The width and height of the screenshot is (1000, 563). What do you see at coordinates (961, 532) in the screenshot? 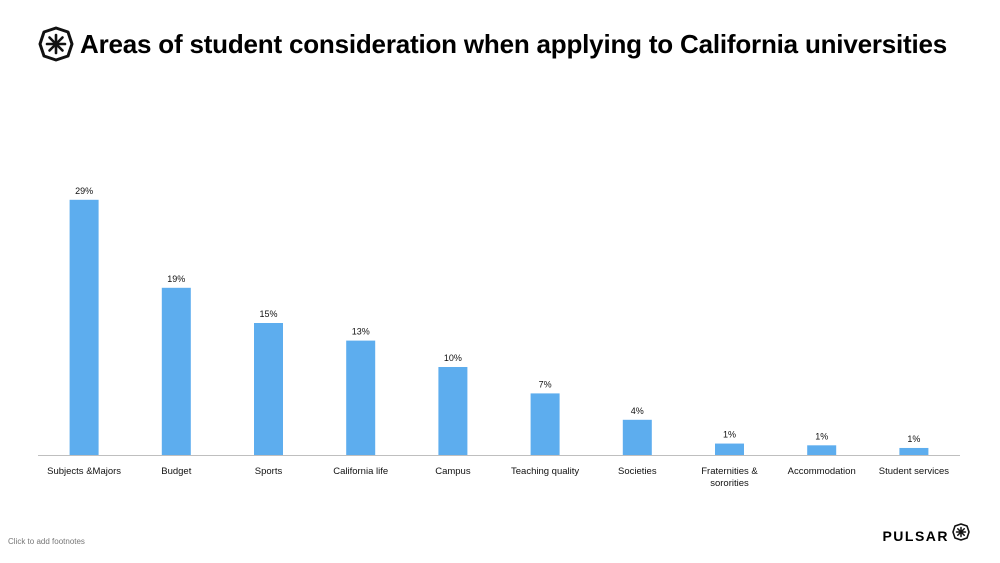
I see `pulsar-mark-icon` at bounding box center [961, 532].